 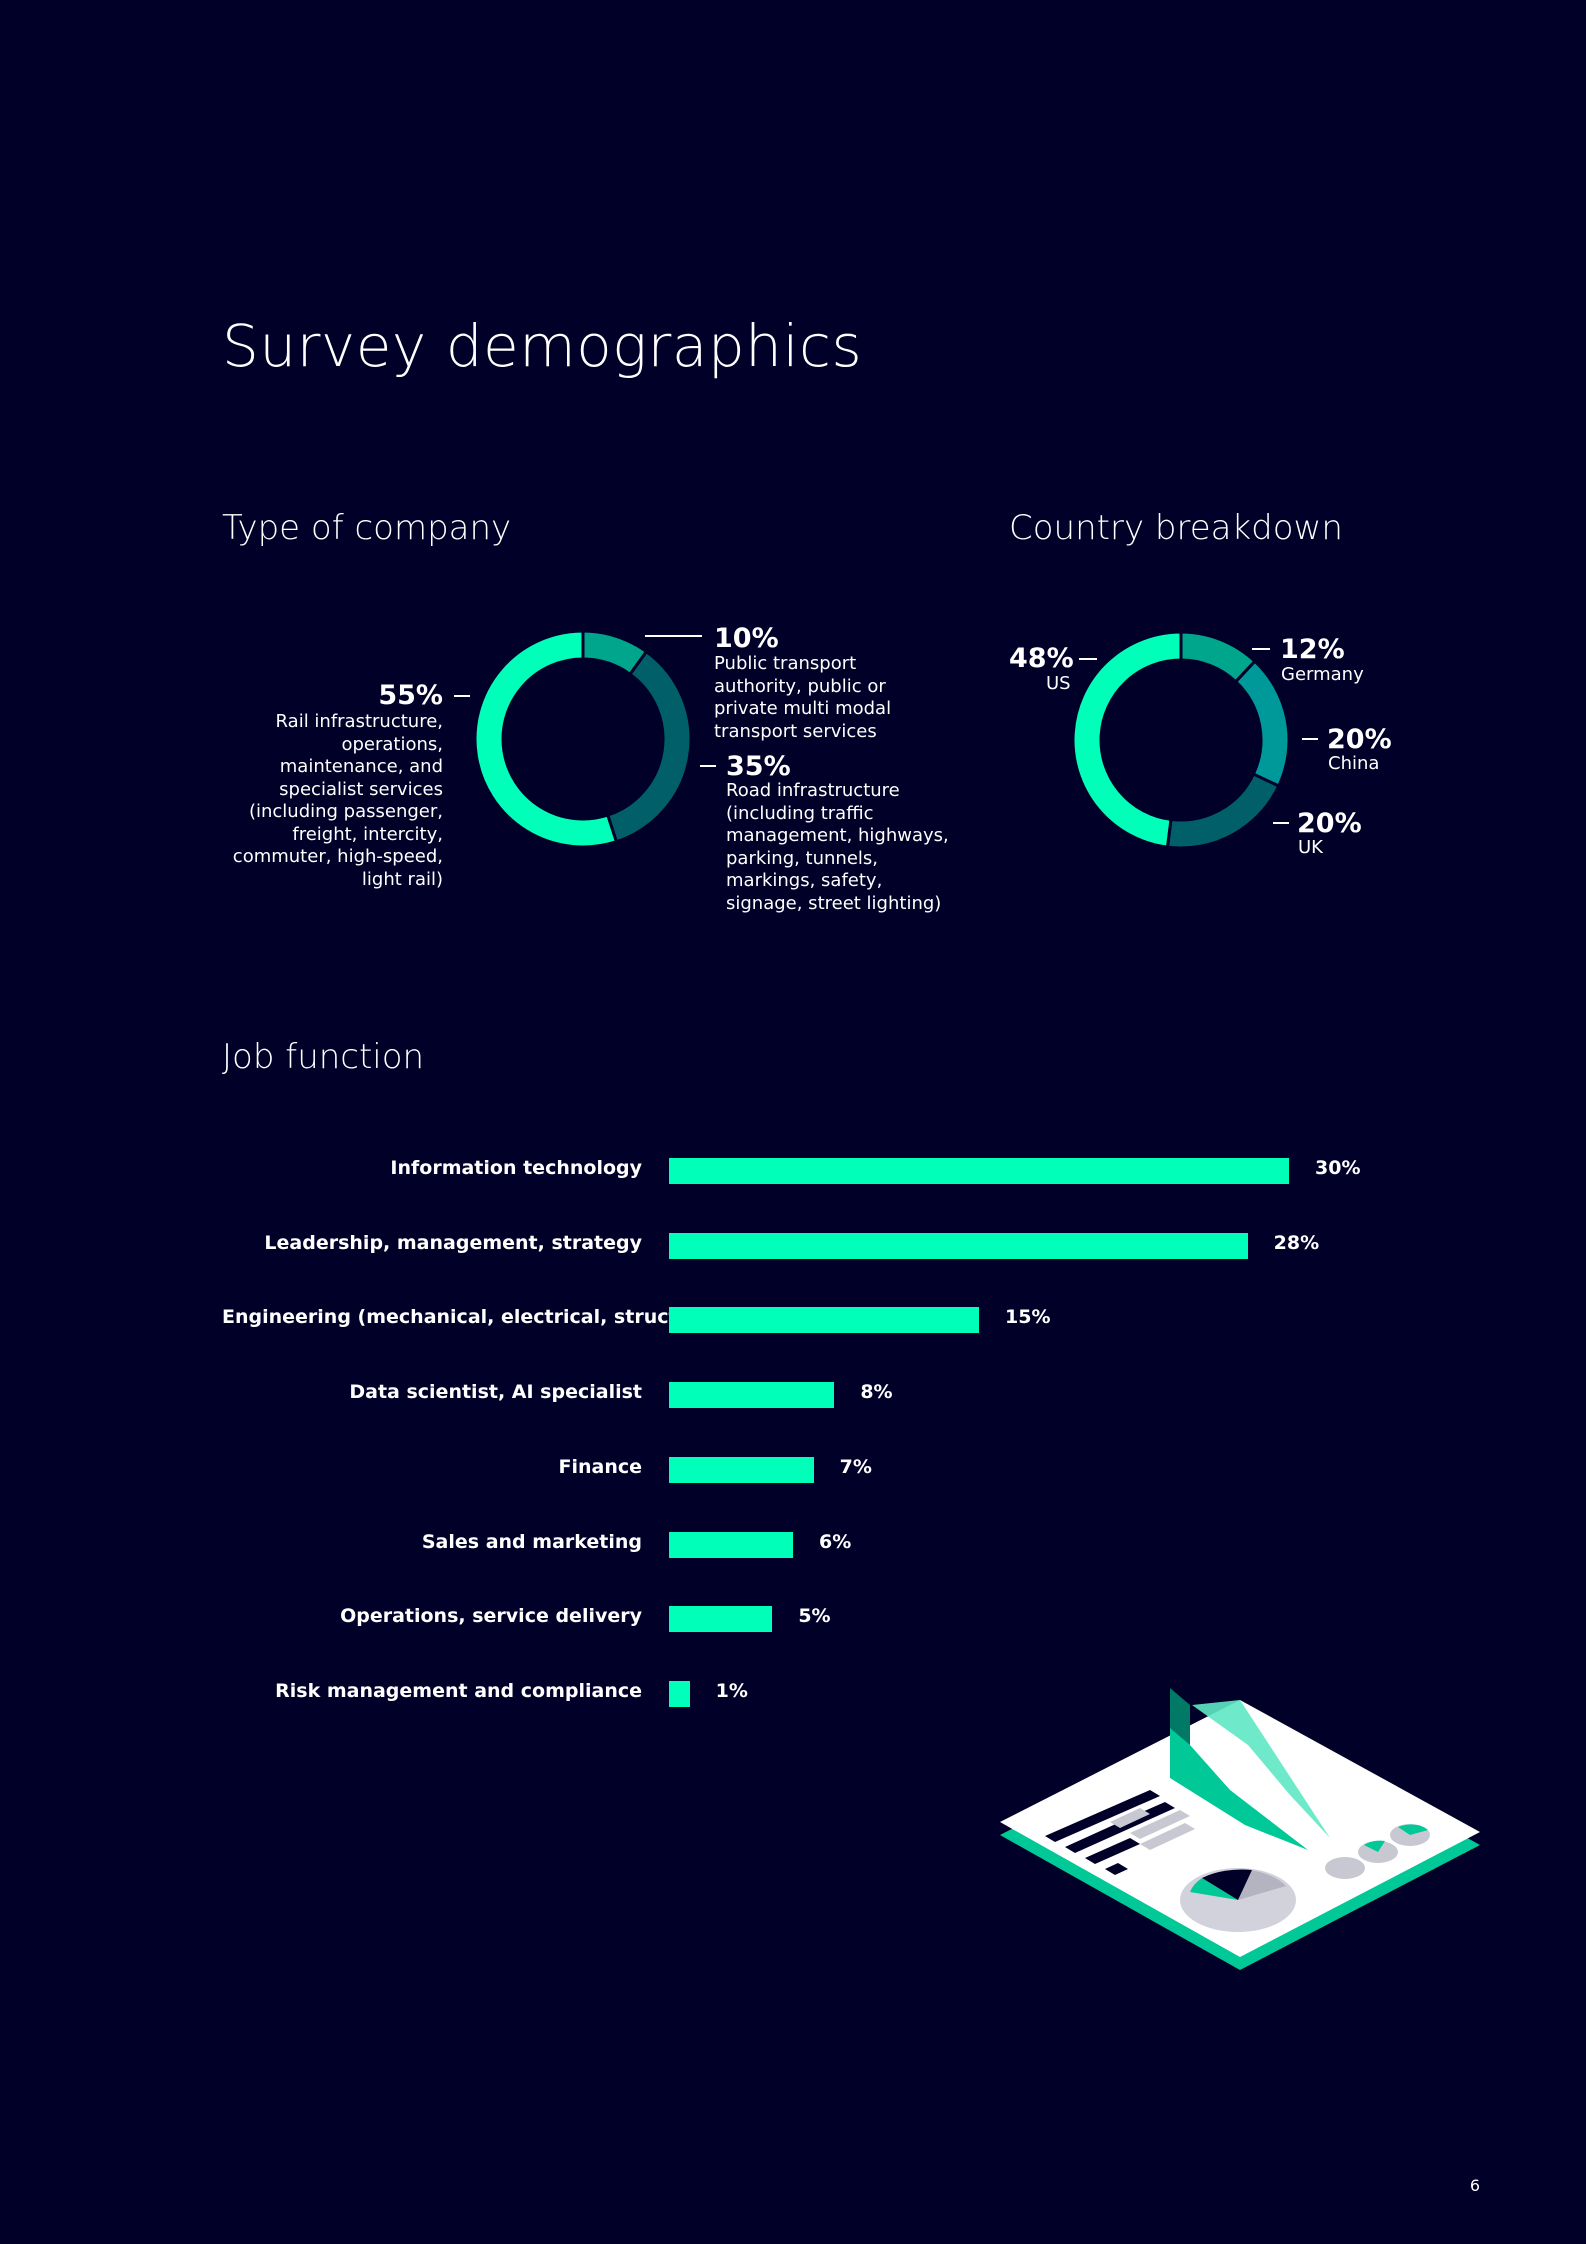 What do you see at coordinates (1041, 658) in the screenshot?
I see `country-us-pct: 48%` at bounding box center [1041, 658].